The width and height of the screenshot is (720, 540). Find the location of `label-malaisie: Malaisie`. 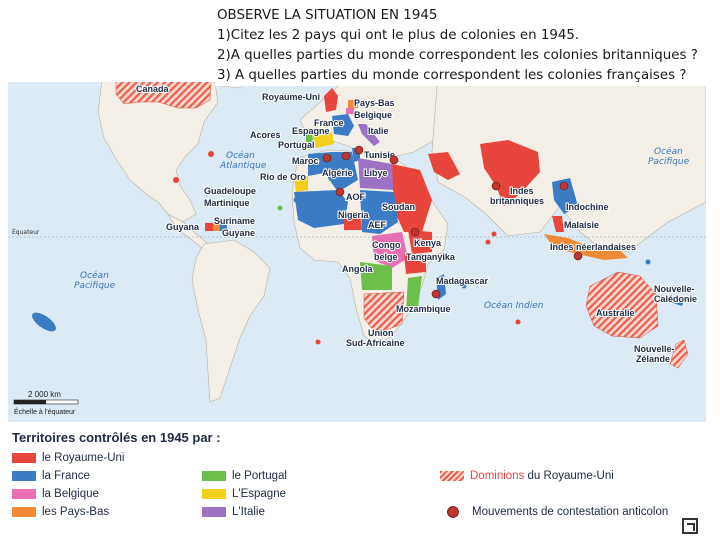

label-malaisie: Malaisie is located at coordinates (581, 225).